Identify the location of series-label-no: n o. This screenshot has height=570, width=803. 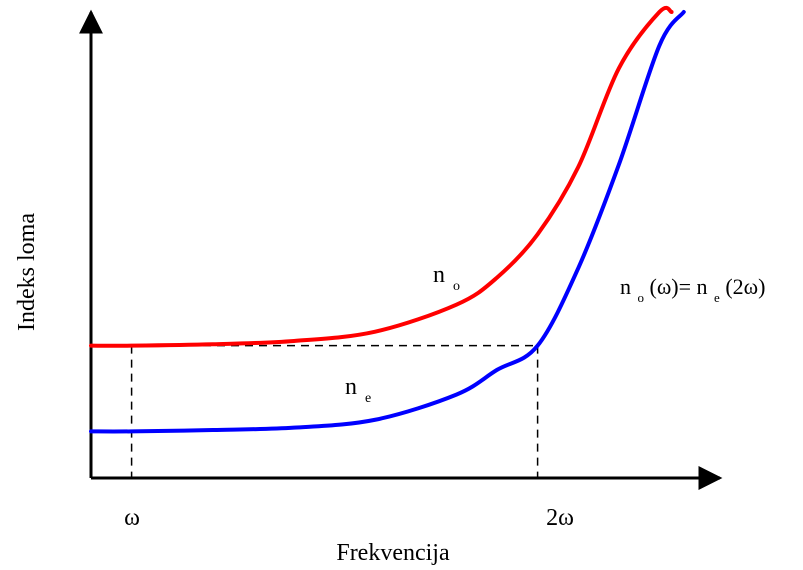
(446, 278).